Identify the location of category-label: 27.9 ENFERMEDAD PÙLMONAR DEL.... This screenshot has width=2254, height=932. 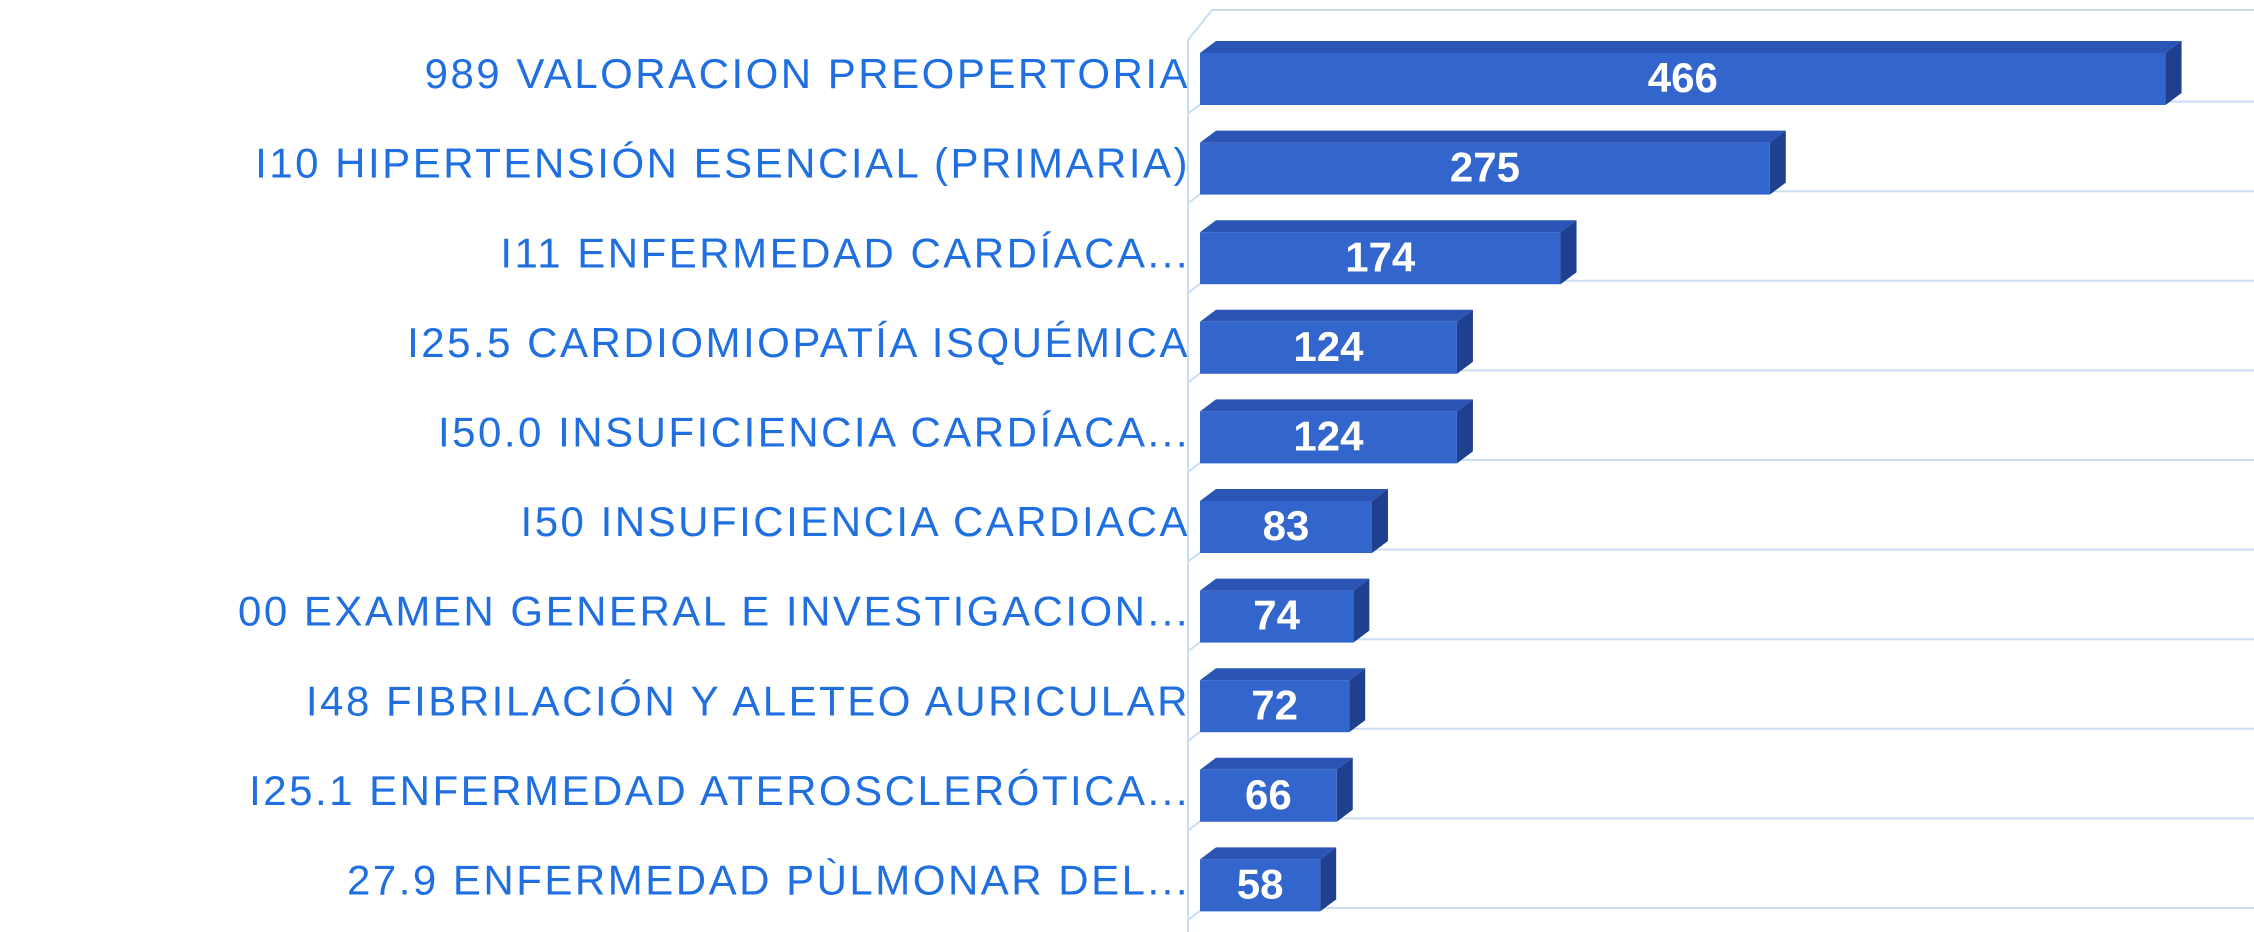
(768, 879).